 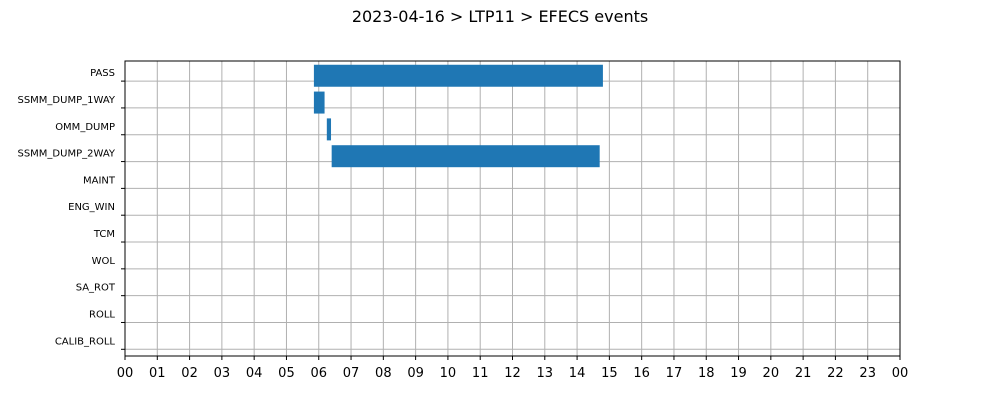 I want to click on x-tick-label: 23, so click(x=867, y=373).